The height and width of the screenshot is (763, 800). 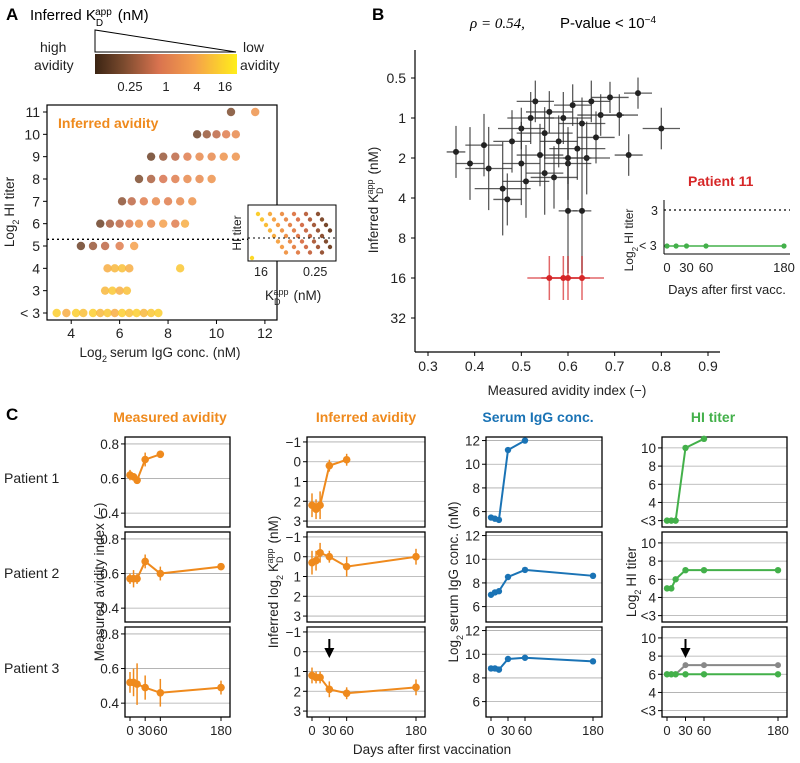 I want to click on panel-a-xlabel: Log2 serum IgG conc. (nM), so click(x=159, y=354).